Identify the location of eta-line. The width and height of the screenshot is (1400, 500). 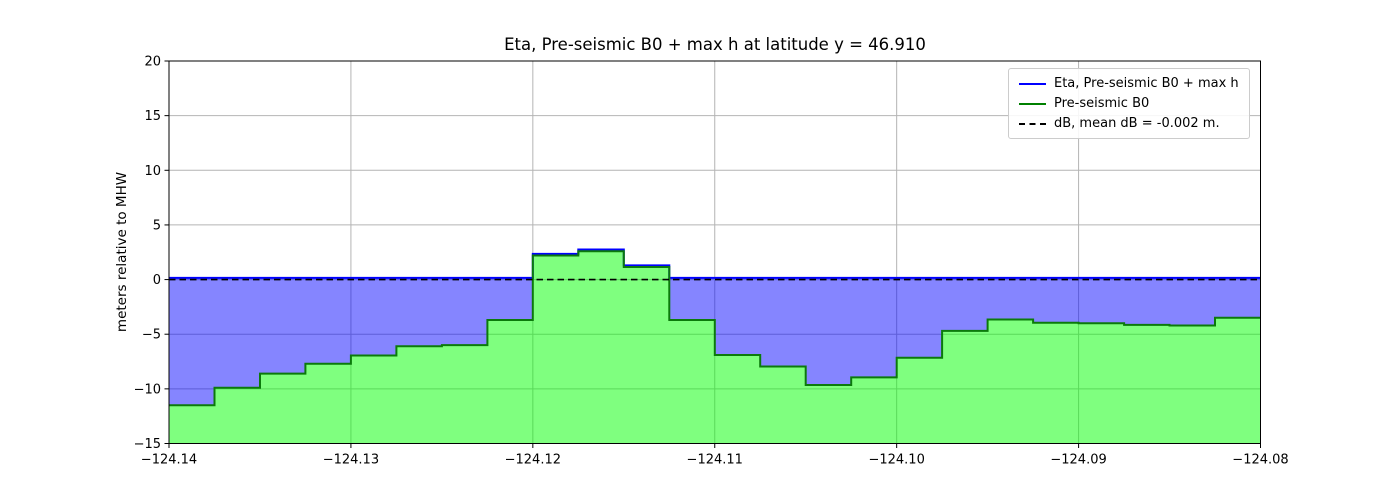
(715, 263).